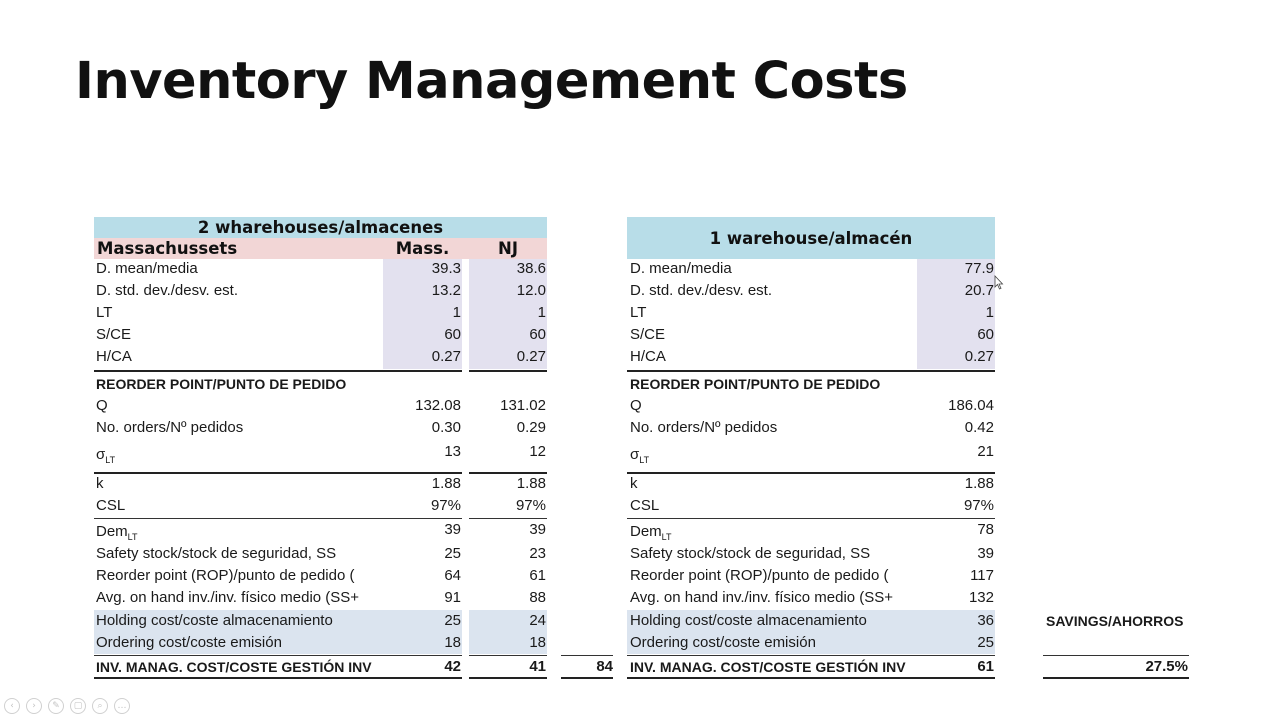  Describe the element at coordinates (167, 248) in the screenshot. I see `left-subheader-label: Massachussets` at that location.